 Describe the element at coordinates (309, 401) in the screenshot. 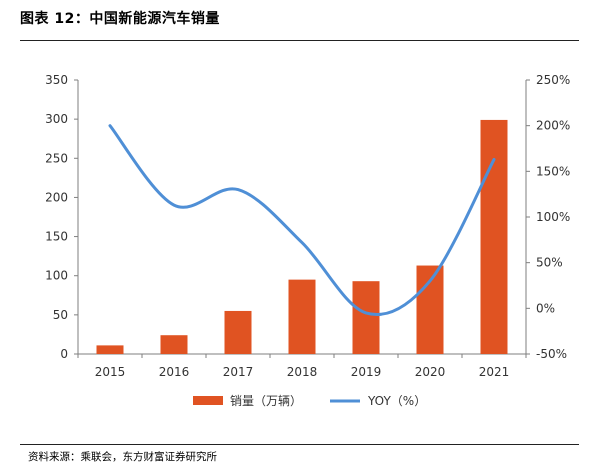

I see `chart-legend: 销量（万辆） YOY（%）` at that location.